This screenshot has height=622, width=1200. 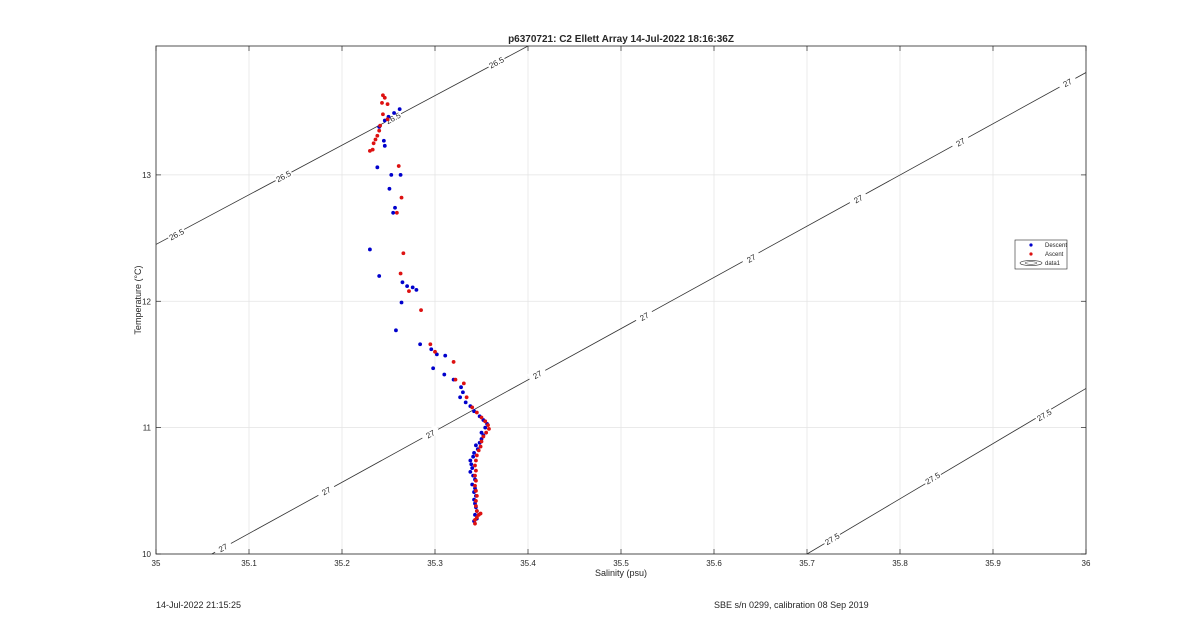 What do you see at coordinates (156, 563) in the screenshot?
I see `x-tick-label: 35` at bounding box center [156, 563].